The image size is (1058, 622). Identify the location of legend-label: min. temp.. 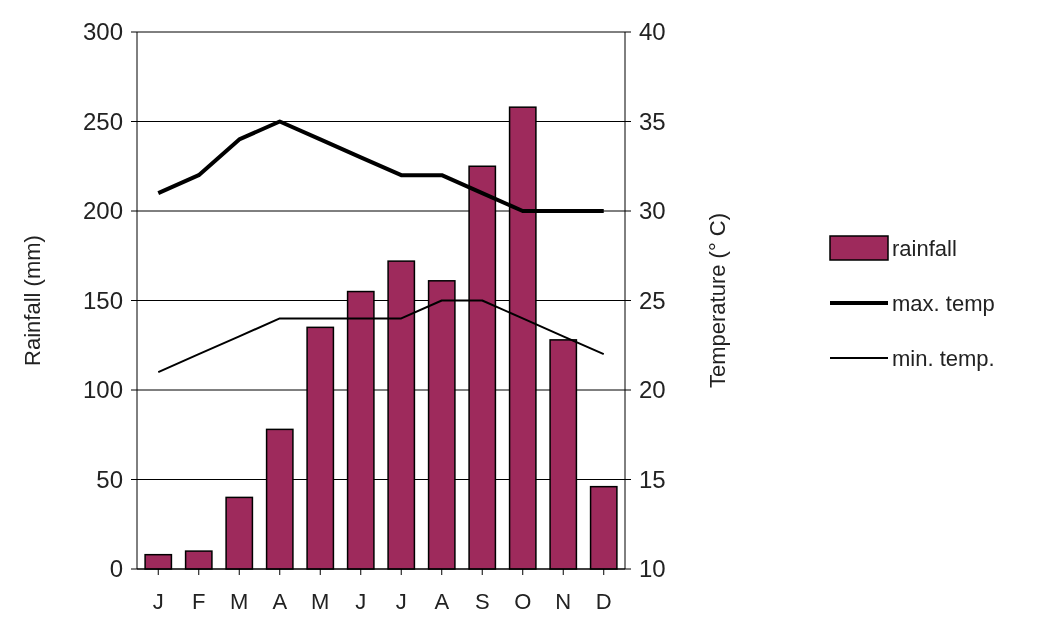
(943, 358).